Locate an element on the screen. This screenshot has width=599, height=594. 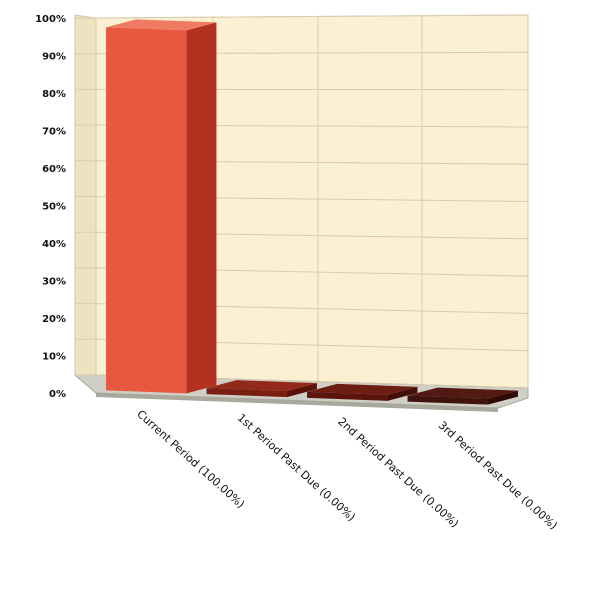
y-tick-label: 70% is located at coordinates (54, 132).